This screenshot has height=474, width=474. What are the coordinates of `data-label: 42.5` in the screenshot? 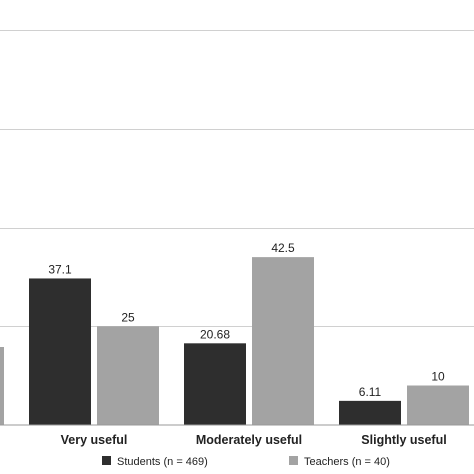 It's located at (283, 248).